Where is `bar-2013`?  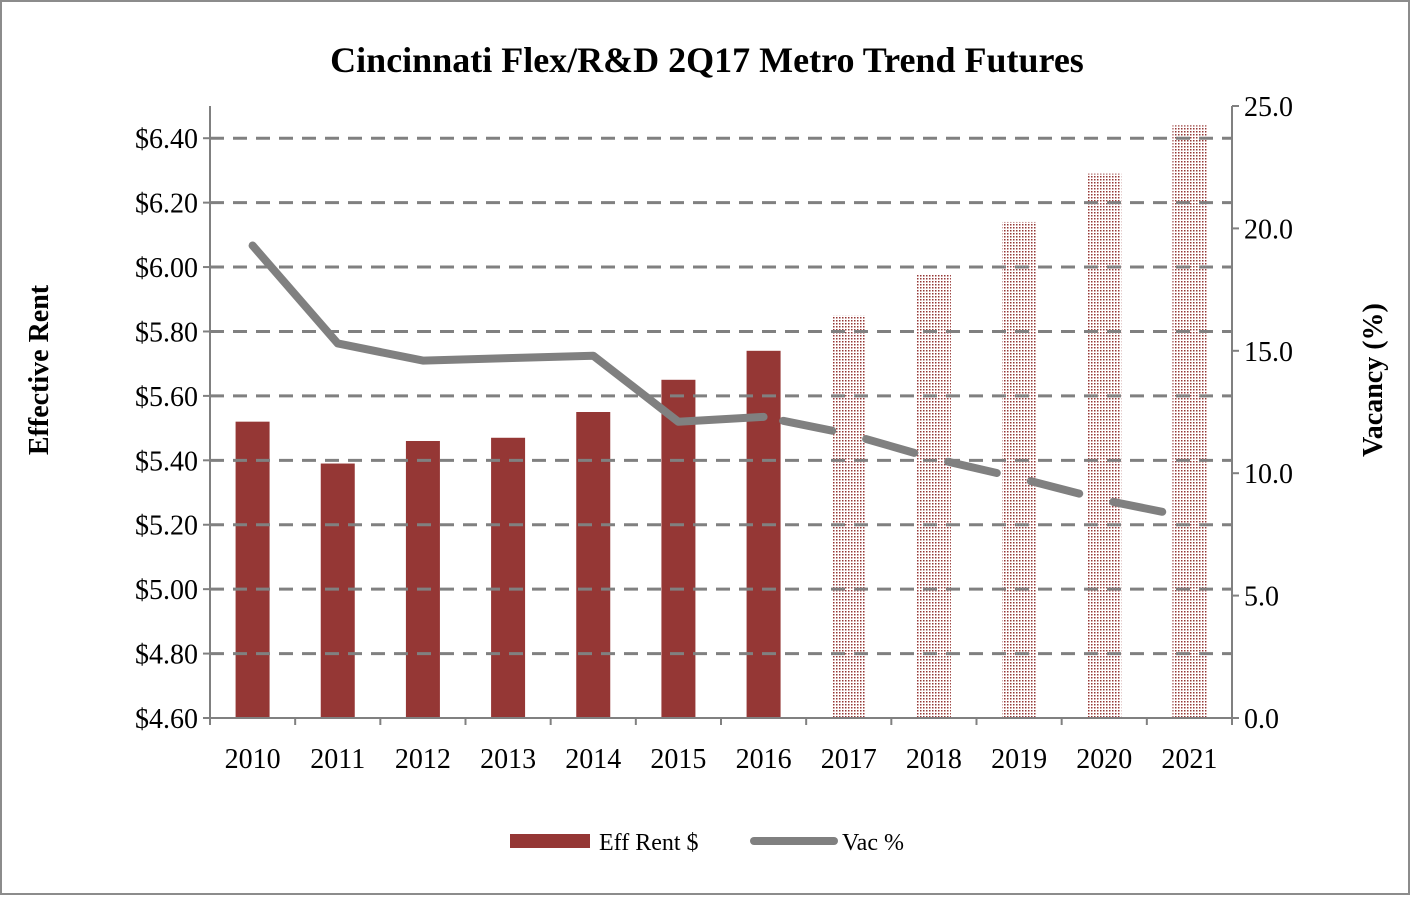
bar-2013 is located at coordinates (508, 578).